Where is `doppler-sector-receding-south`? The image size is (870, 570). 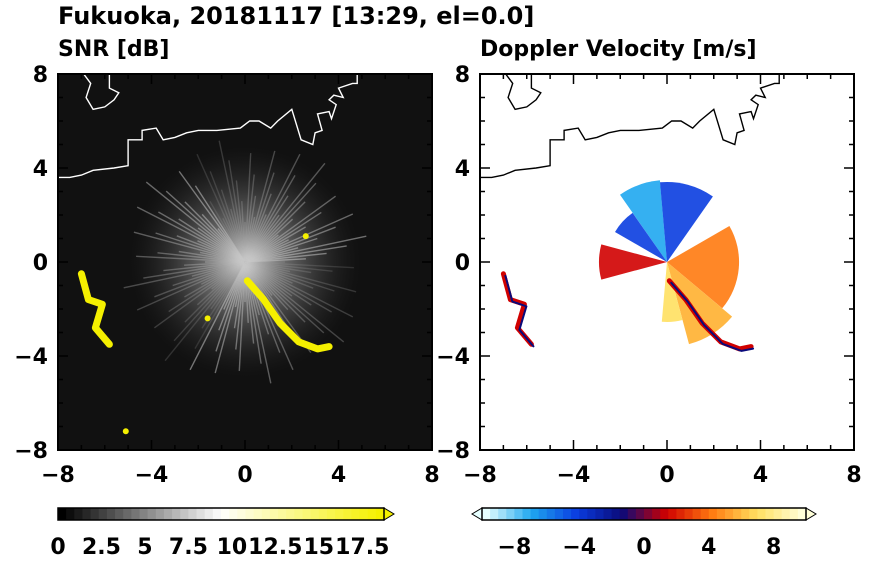 doppler-sector-receding-south is located at coordinates (672, 292).